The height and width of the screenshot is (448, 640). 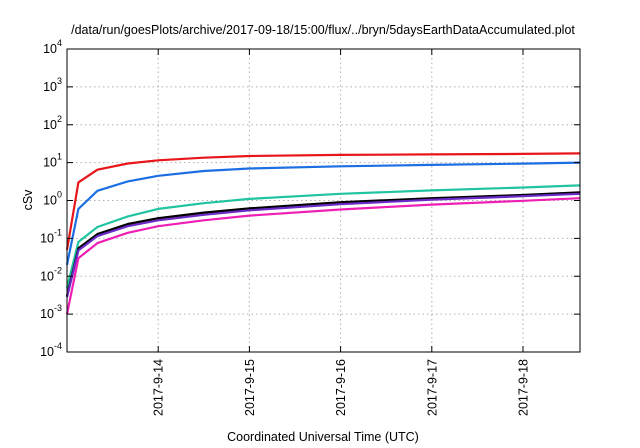 What do you see at coordinates (159, 387) in the screenshot?
I see `x-tick-label: 2017-9-14` at bounding box center [159, 387].